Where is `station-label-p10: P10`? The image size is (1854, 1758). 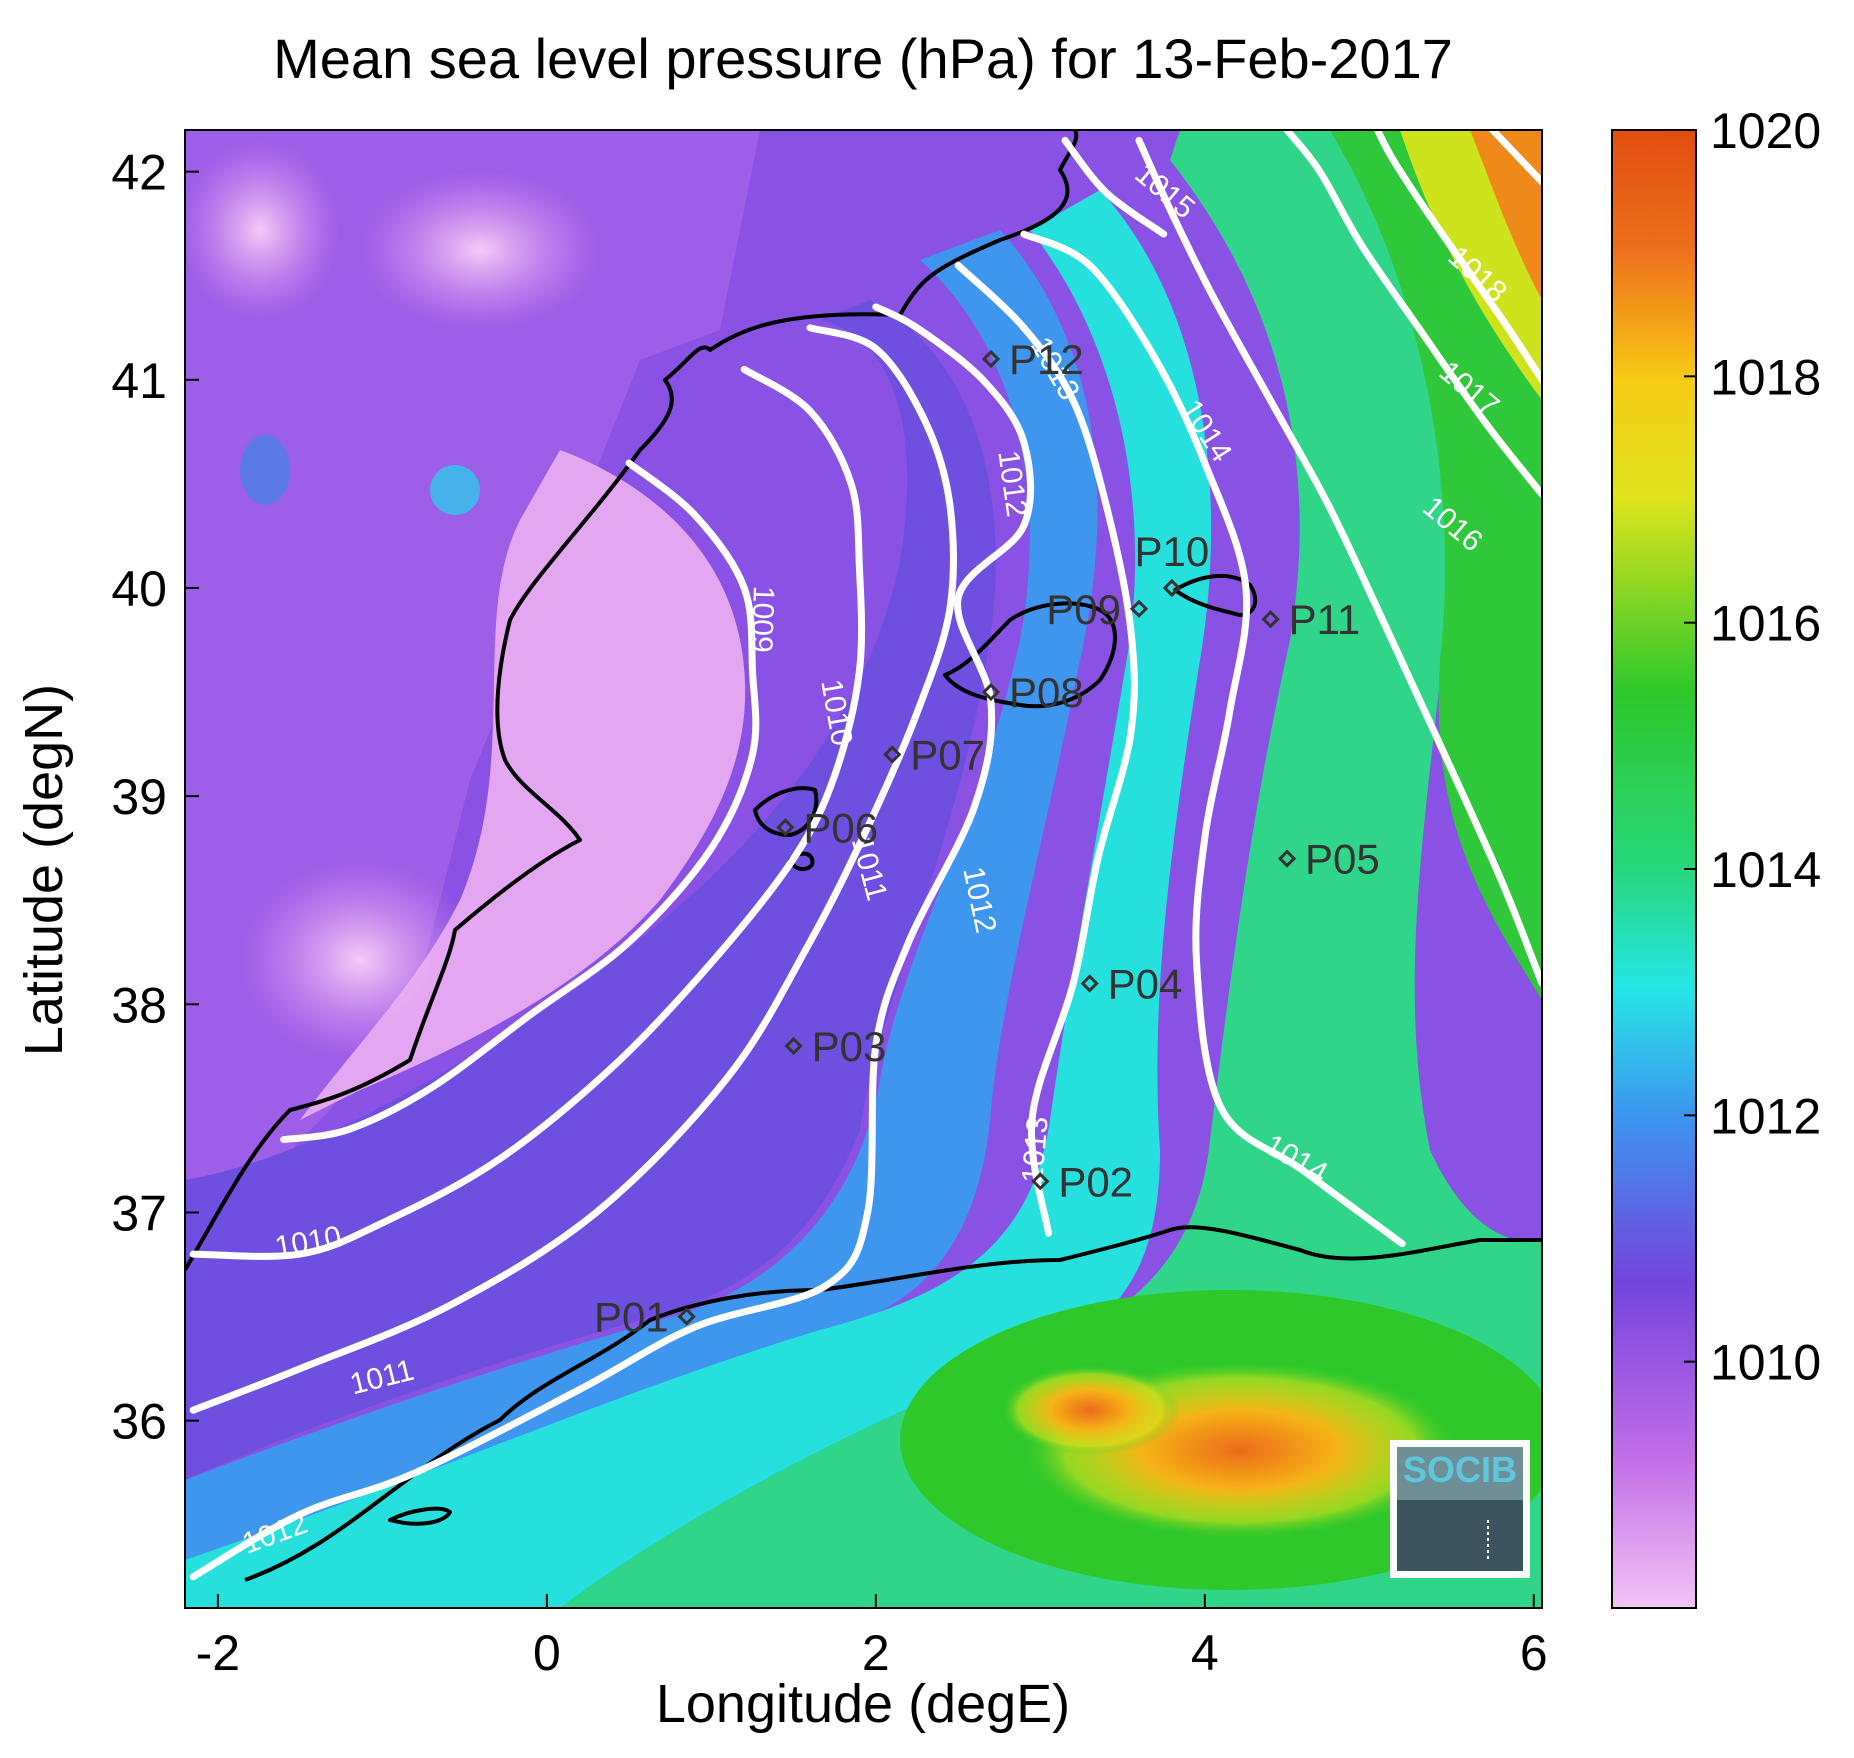 station-label-p10: P10 is located at coordinates (1172, 551).